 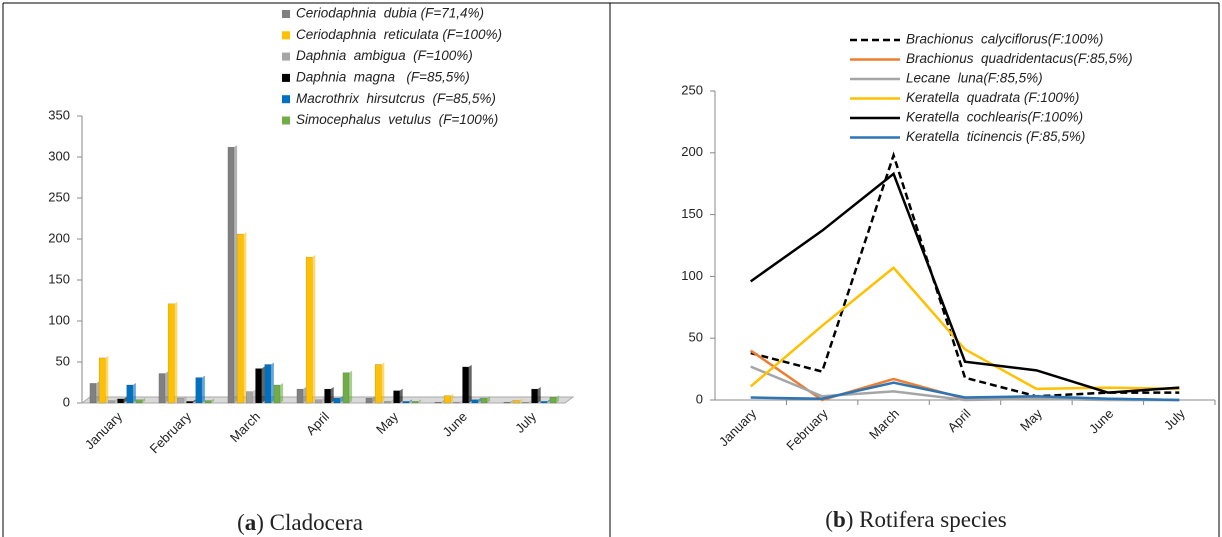 What do you see at coordinates (692, 151) in the screenshot?
I see `y-tick-label: 200` at bounding box center [692, 151].